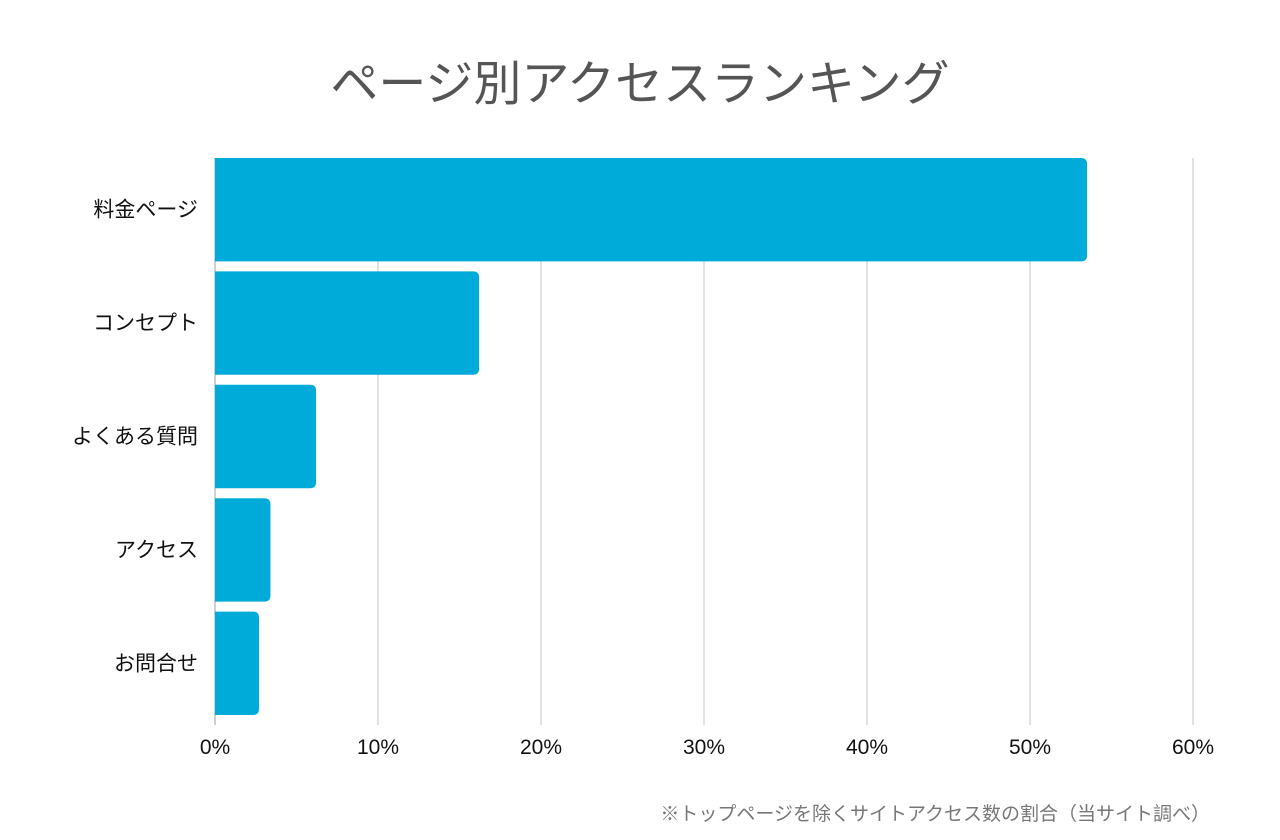  Describe the element at coordinates (378, 747) in the screenshot. I see `x-tick-label: 10%` at that location.